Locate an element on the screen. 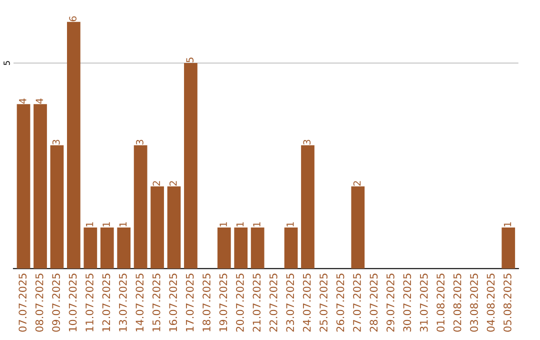 The width and height of the screenshot is (540, 340). x-tick-label: 11.07.2025 is located at coordinates (90, 303).